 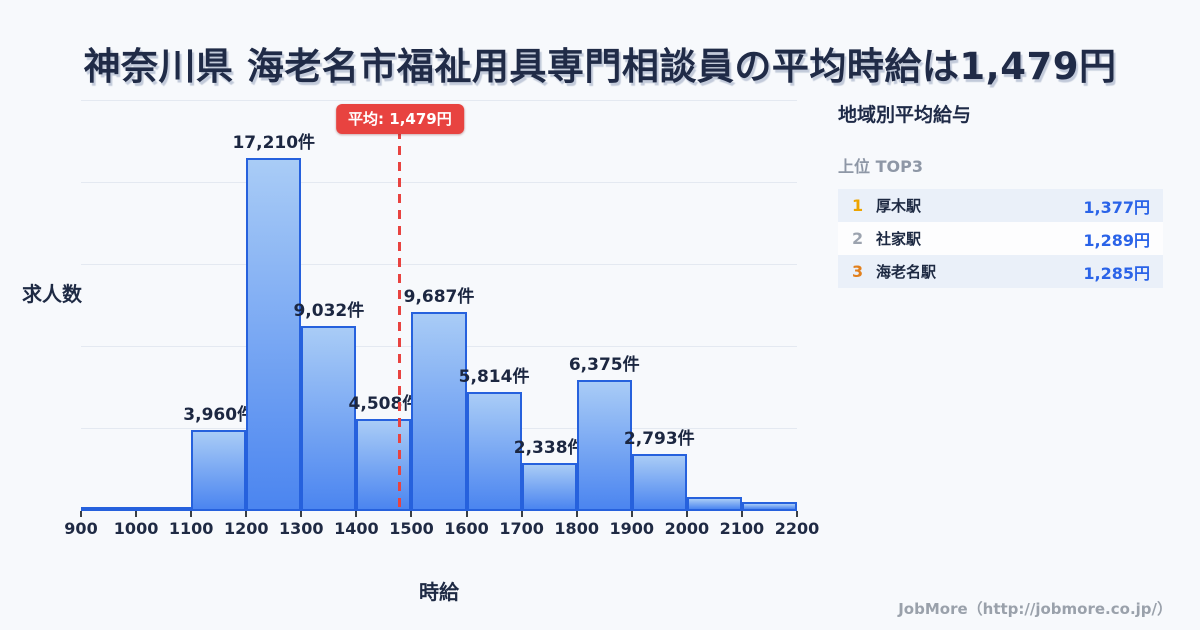 What do you see at coordinates (659, 438) in the screenshot?
I see `bar-value-label: 2,793件` at bounding box center [659, 438].